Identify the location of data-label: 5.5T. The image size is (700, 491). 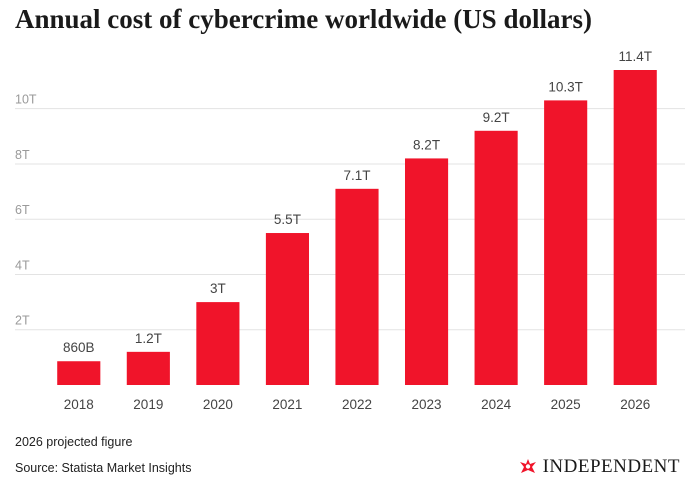
(287, 219).